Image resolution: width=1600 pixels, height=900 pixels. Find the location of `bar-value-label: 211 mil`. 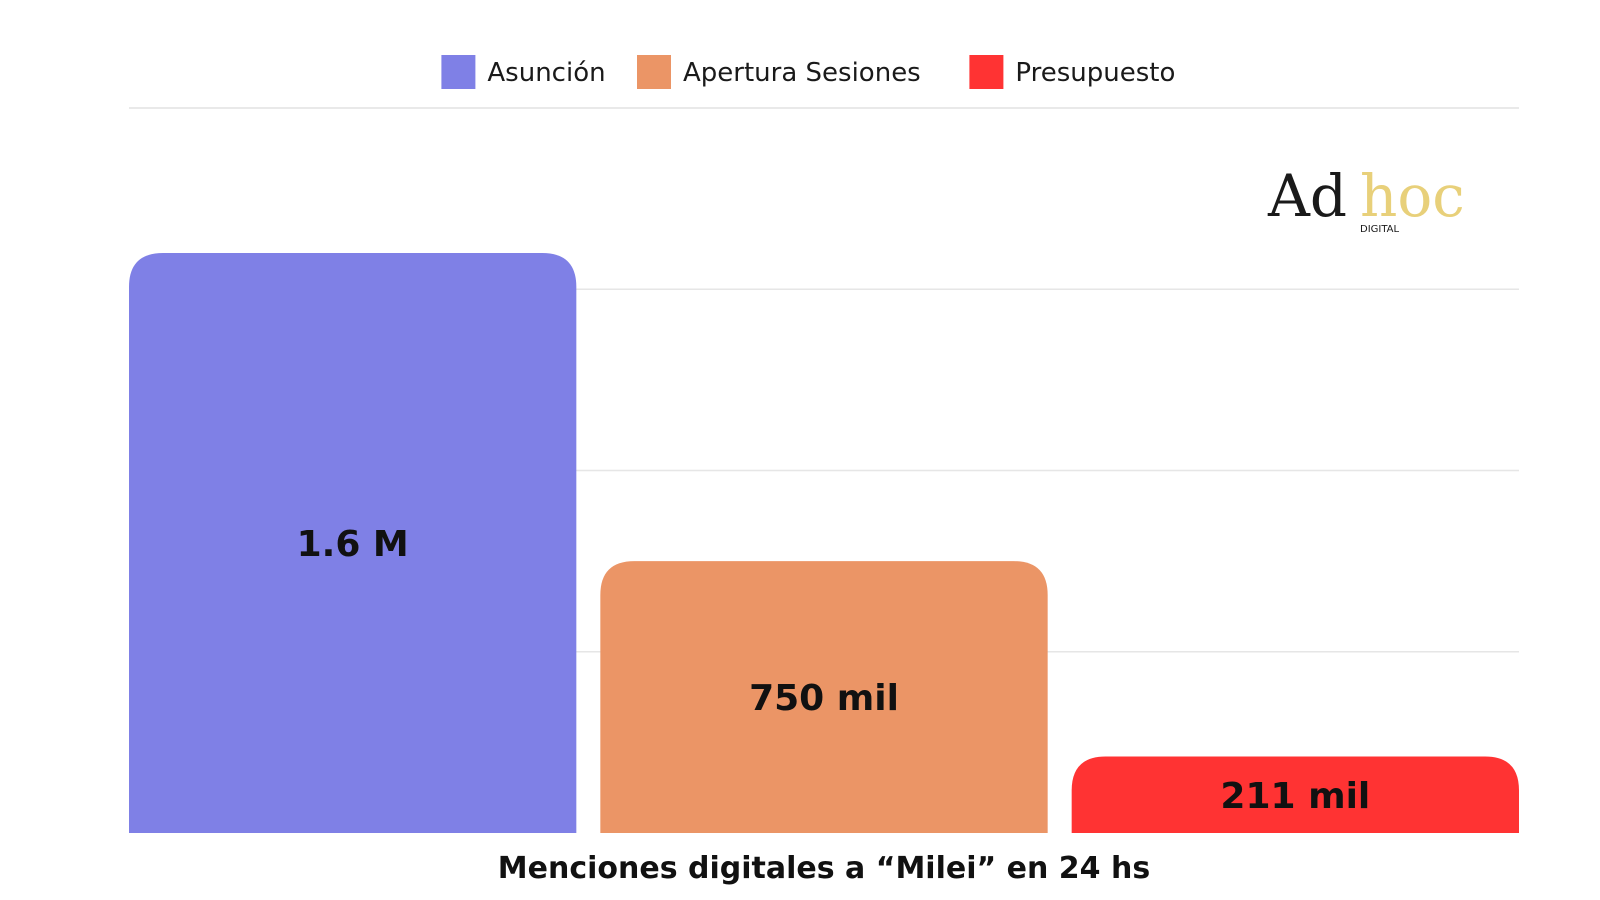

bar-value-label: 211 mil is located at coordinates (1295, 796).